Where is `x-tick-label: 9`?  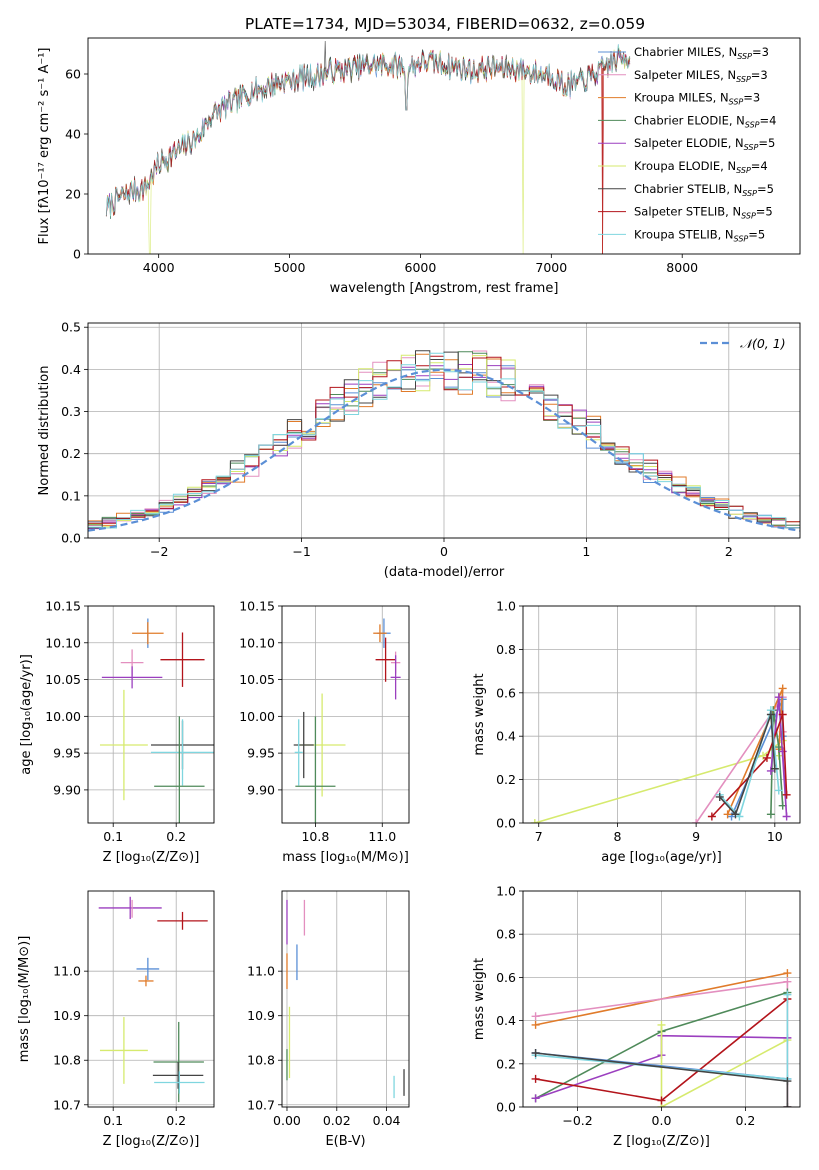
x-tick-label: 9 is located at coordinates (696, 836).